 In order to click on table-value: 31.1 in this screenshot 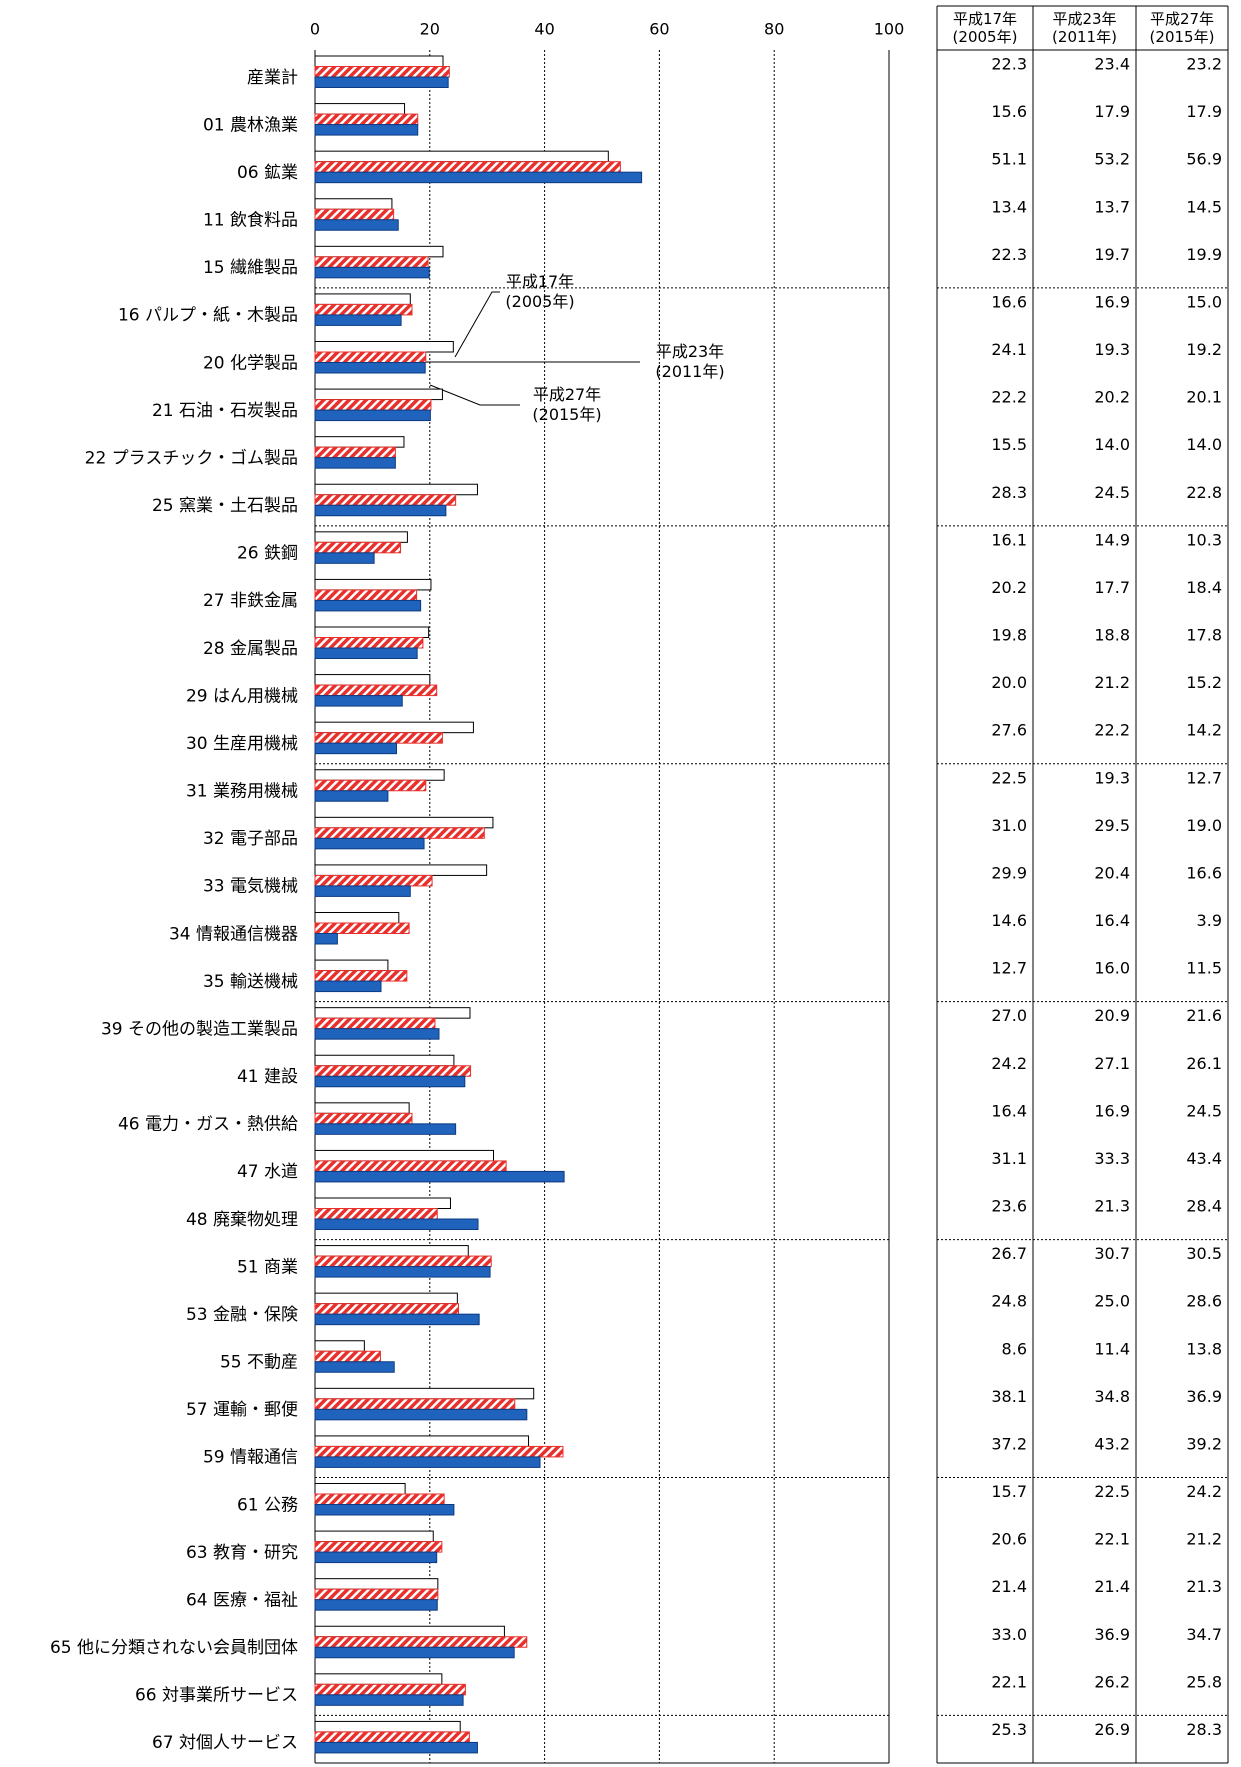, I will do `click(1009, 1158)`.